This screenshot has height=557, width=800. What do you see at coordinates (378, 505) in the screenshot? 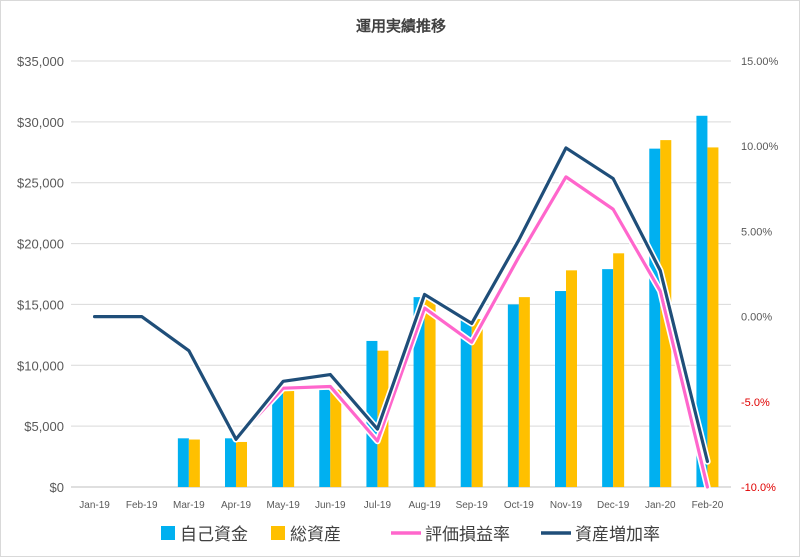
I see `x-tick-label: Jul-19` at bounding box center [378, 505].